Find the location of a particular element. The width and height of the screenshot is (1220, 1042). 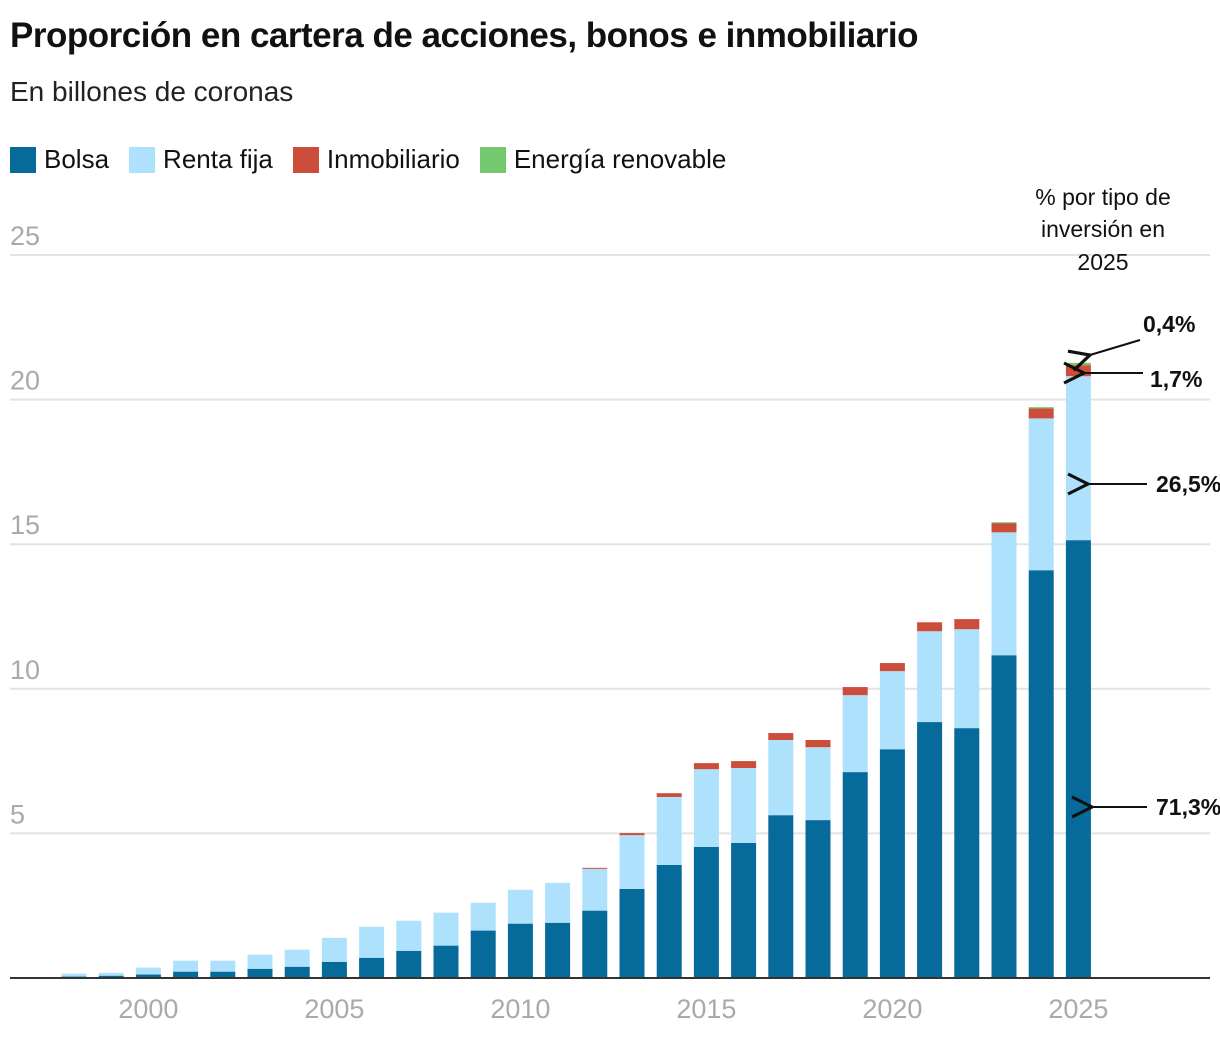

bar-renta-fija-2013 is located at coordinates (632, 862).